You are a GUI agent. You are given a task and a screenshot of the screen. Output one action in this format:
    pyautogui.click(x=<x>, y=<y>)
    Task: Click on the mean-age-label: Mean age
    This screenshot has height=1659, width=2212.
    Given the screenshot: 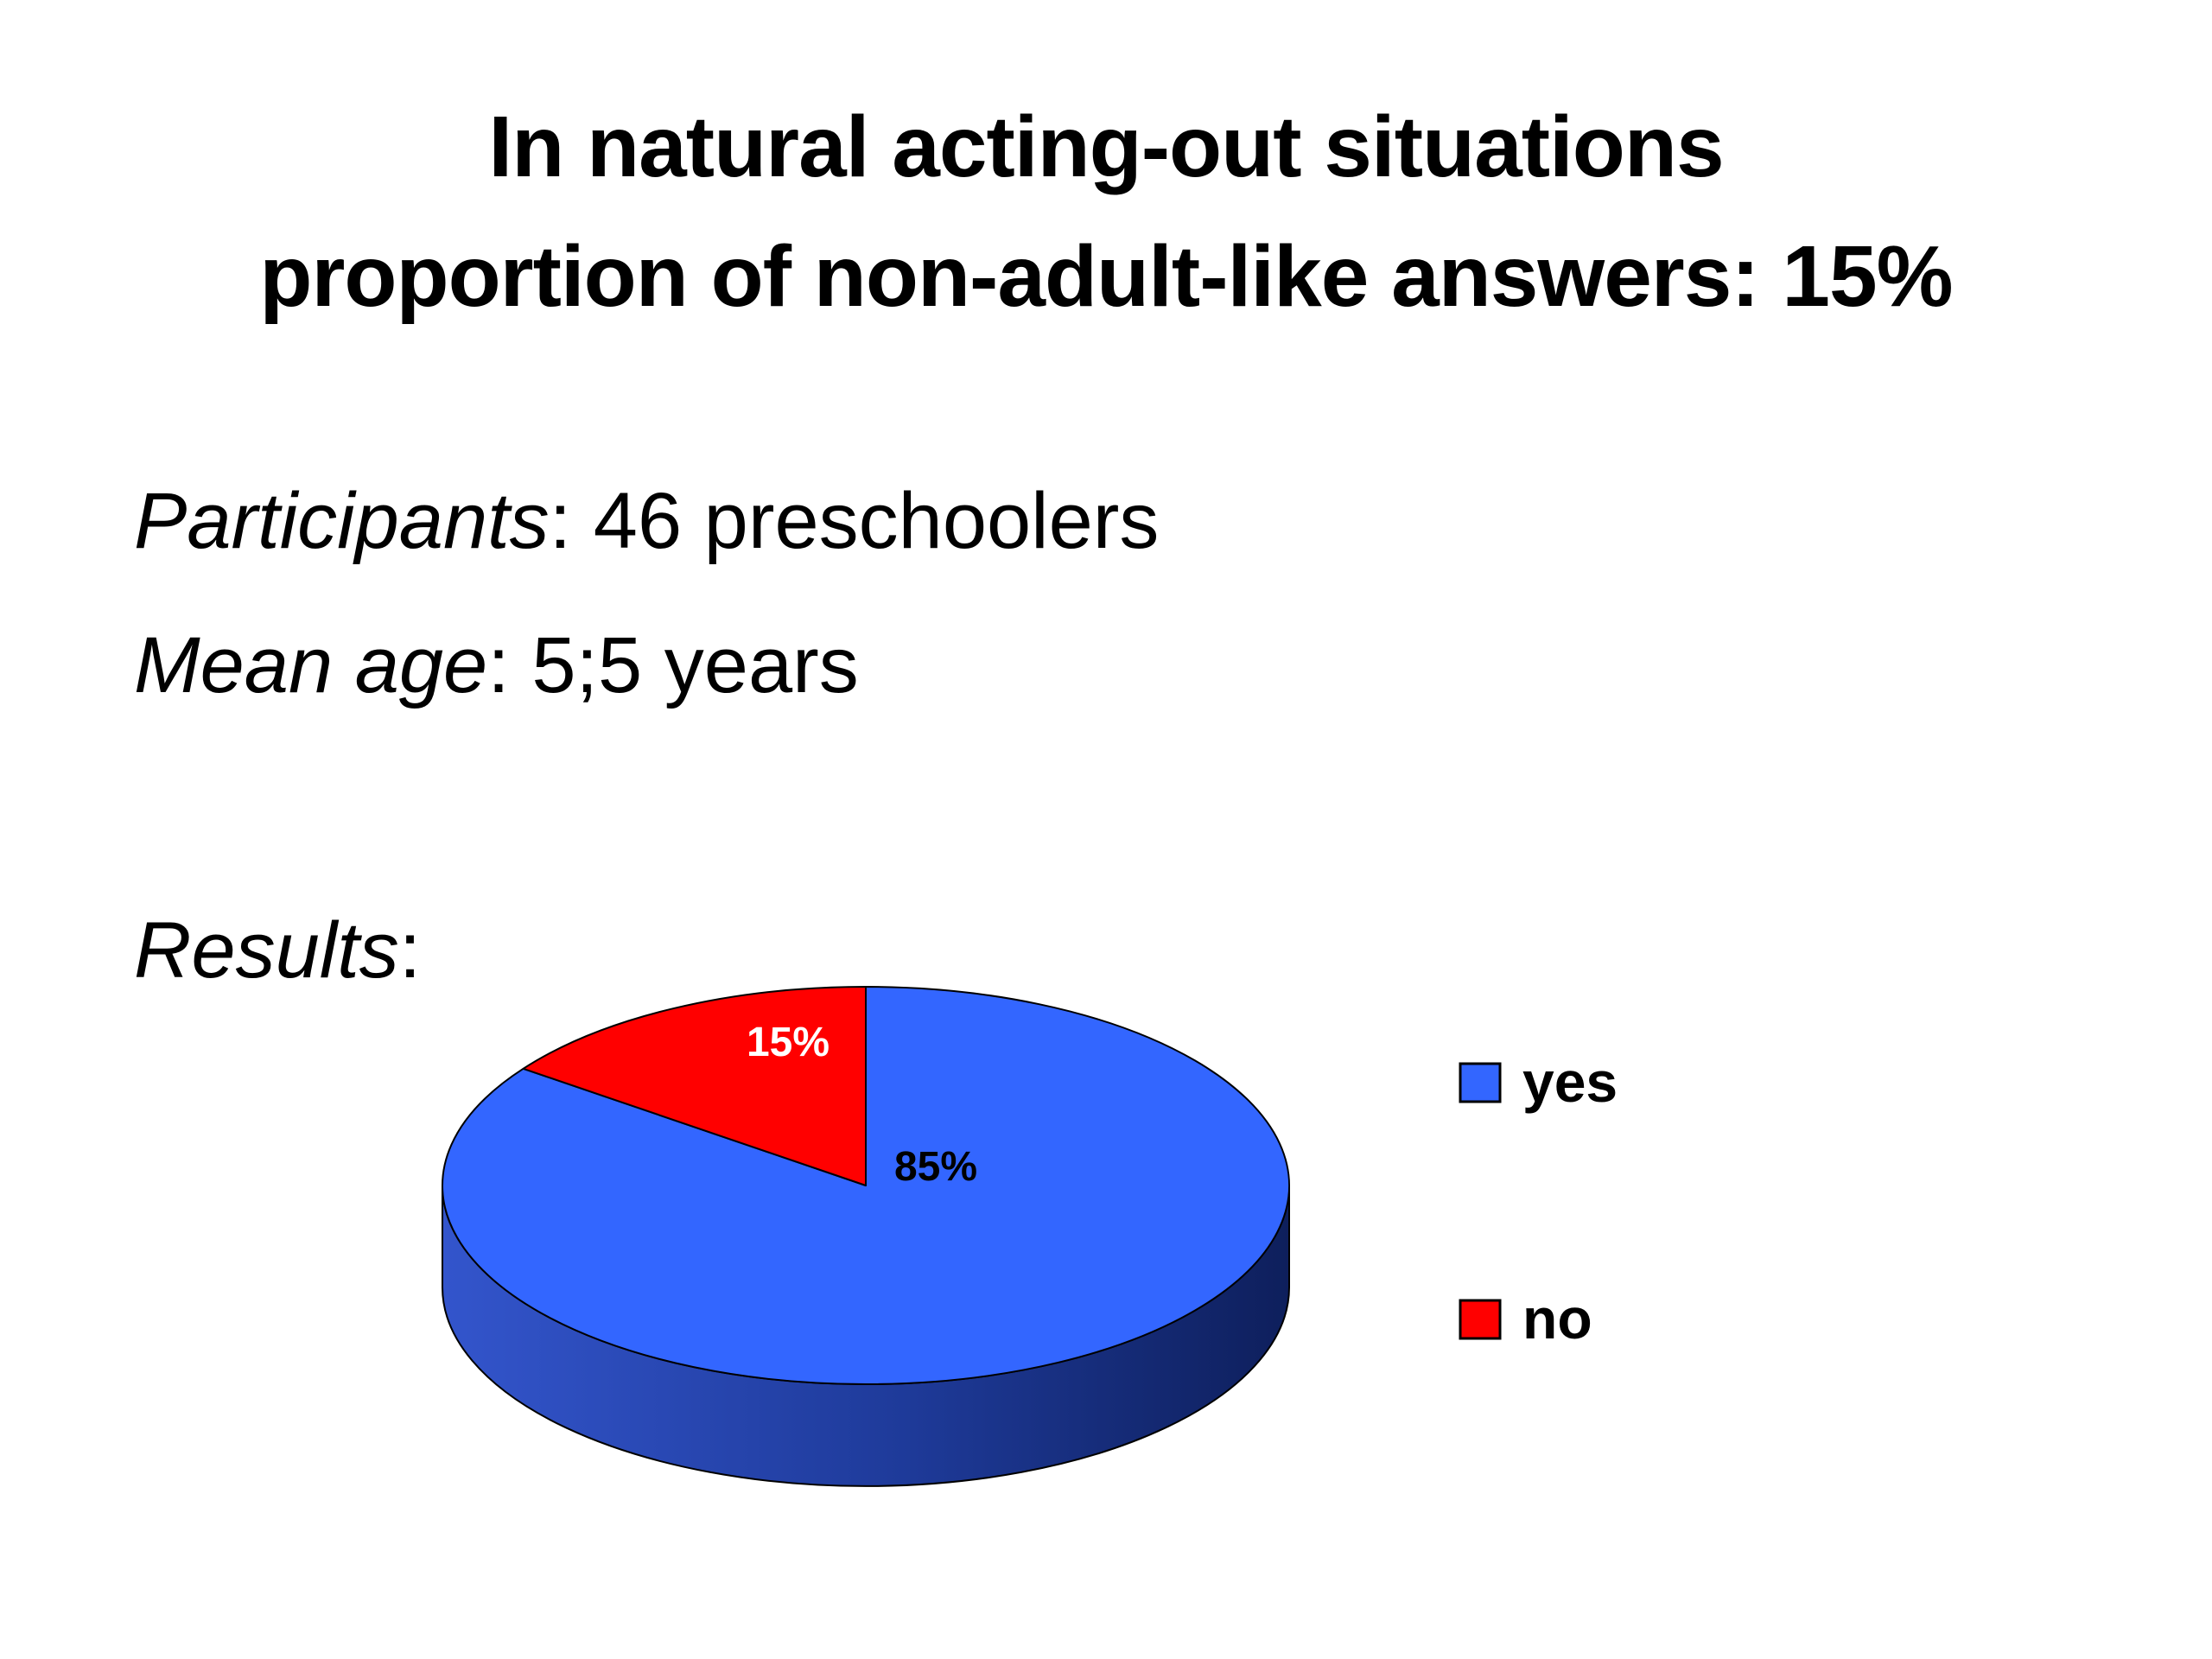 What is the action you would take?
    pyautogui.click(x=311, y=665)
    